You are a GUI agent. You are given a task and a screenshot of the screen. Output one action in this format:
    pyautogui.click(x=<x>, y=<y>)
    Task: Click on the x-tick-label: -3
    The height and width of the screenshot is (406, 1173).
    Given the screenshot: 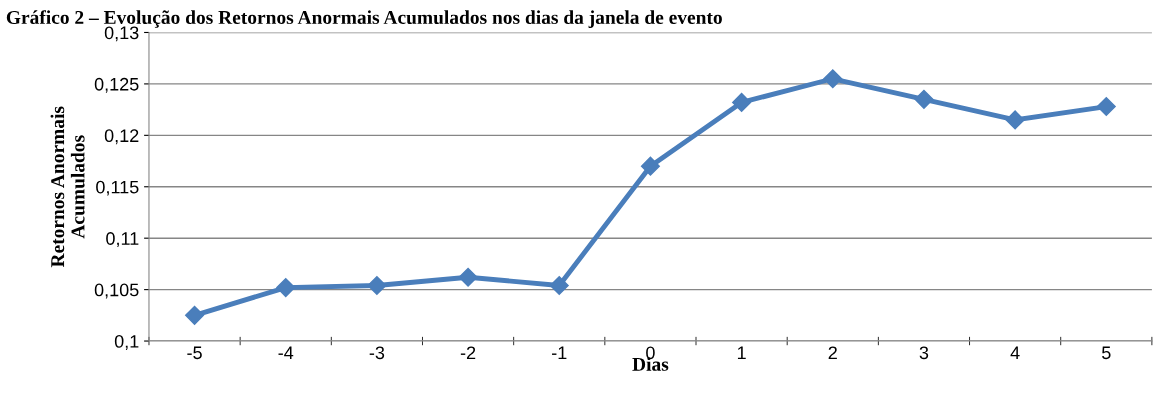 What is the action you would take?
    pyautogui.click(x=377, y=353)
    